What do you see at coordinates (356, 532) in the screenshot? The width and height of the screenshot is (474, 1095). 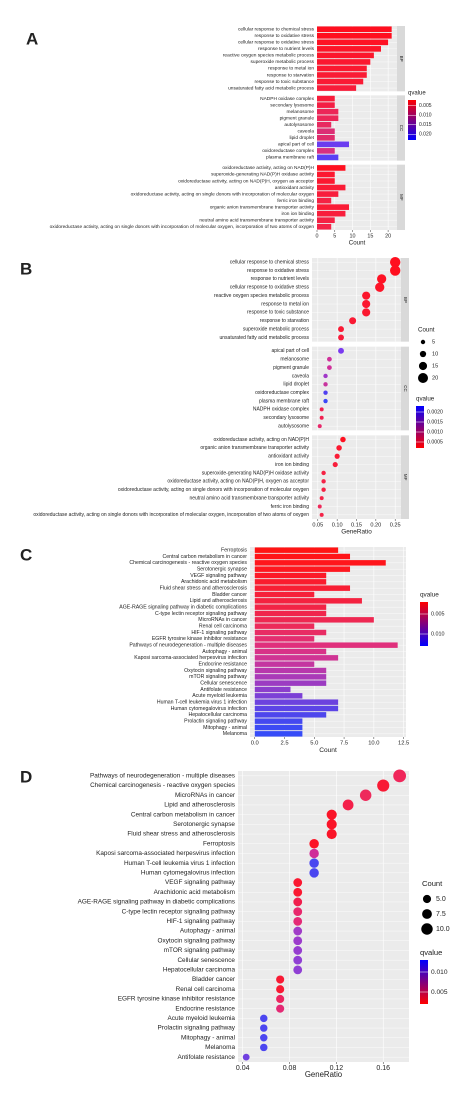 I see `x-axis-title: GeneRatio` at bounding box center [356, 532].